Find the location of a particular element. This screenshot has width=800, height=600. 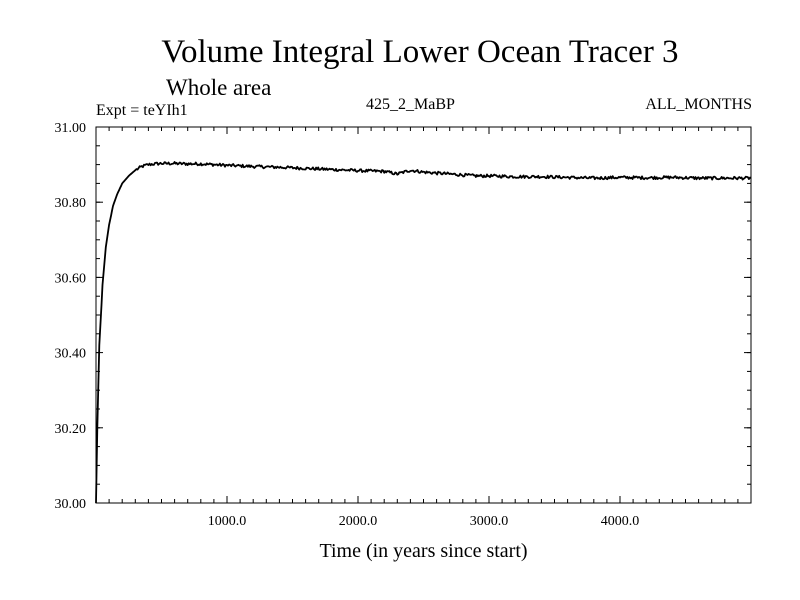

y-tick-label: 31.00 is located at coordinates (71, 128).